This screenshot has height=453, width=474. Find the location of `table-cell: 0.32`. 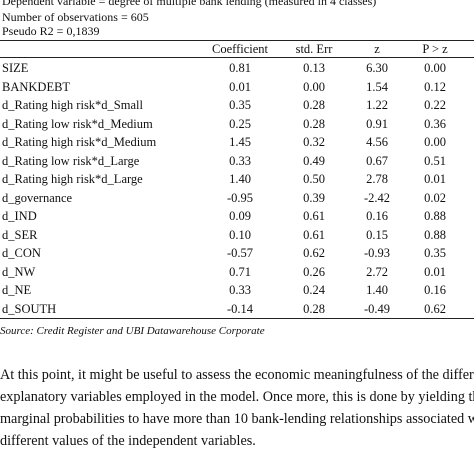

table-cell: 0.32 is located at coordinates (314, 142).